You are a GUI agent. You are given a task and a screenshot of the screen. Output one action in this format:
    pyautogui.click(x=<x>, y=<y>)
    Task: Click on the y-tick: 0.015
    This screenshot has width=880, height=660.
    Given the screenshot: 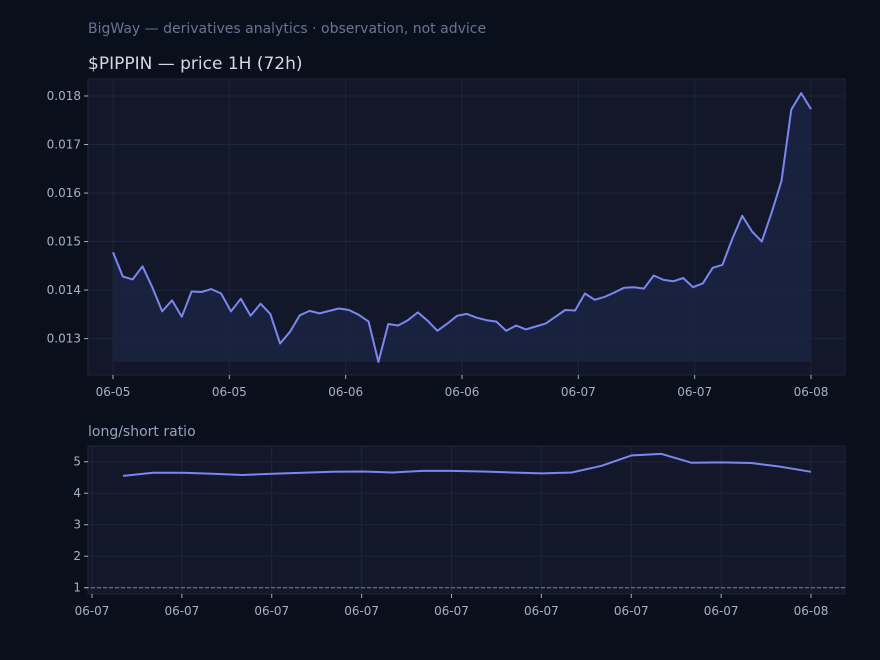 What is the action you would take?
    pyautogui.click(x=67, y=242)
    